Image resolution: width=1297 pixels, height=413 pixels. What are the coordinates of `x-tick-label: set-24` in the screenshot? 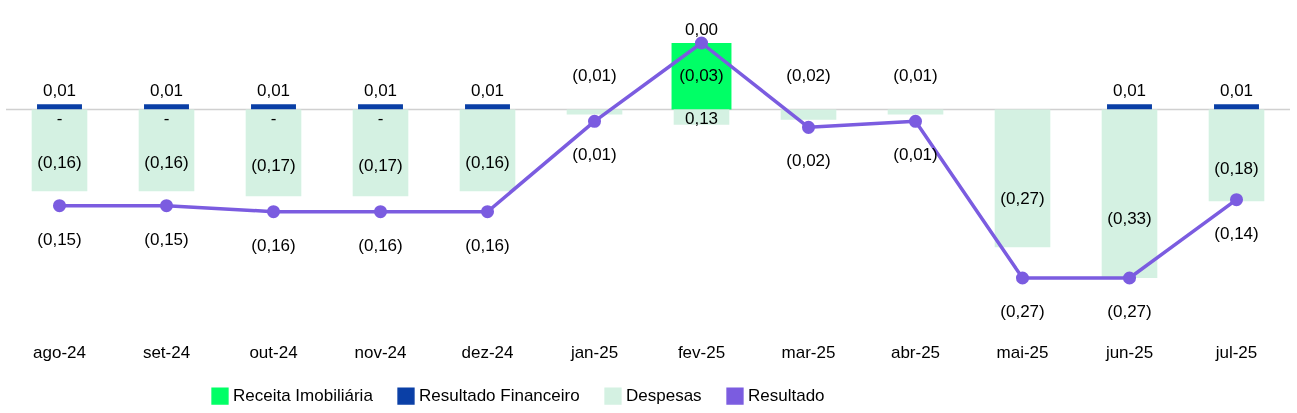 It's located at (166, 352).